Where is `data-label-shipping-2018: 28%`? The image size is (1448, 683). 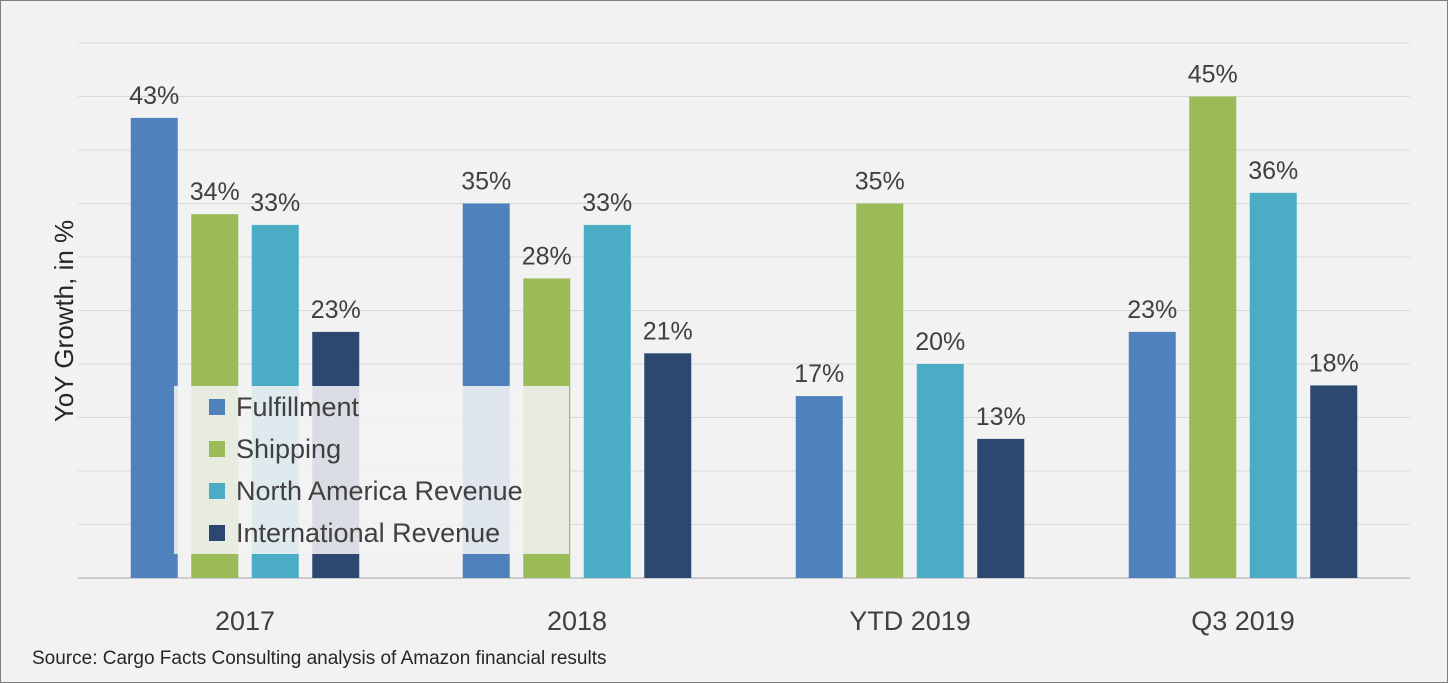
data-label-shipping-2018: 28% is located at coordinates (547, 256).